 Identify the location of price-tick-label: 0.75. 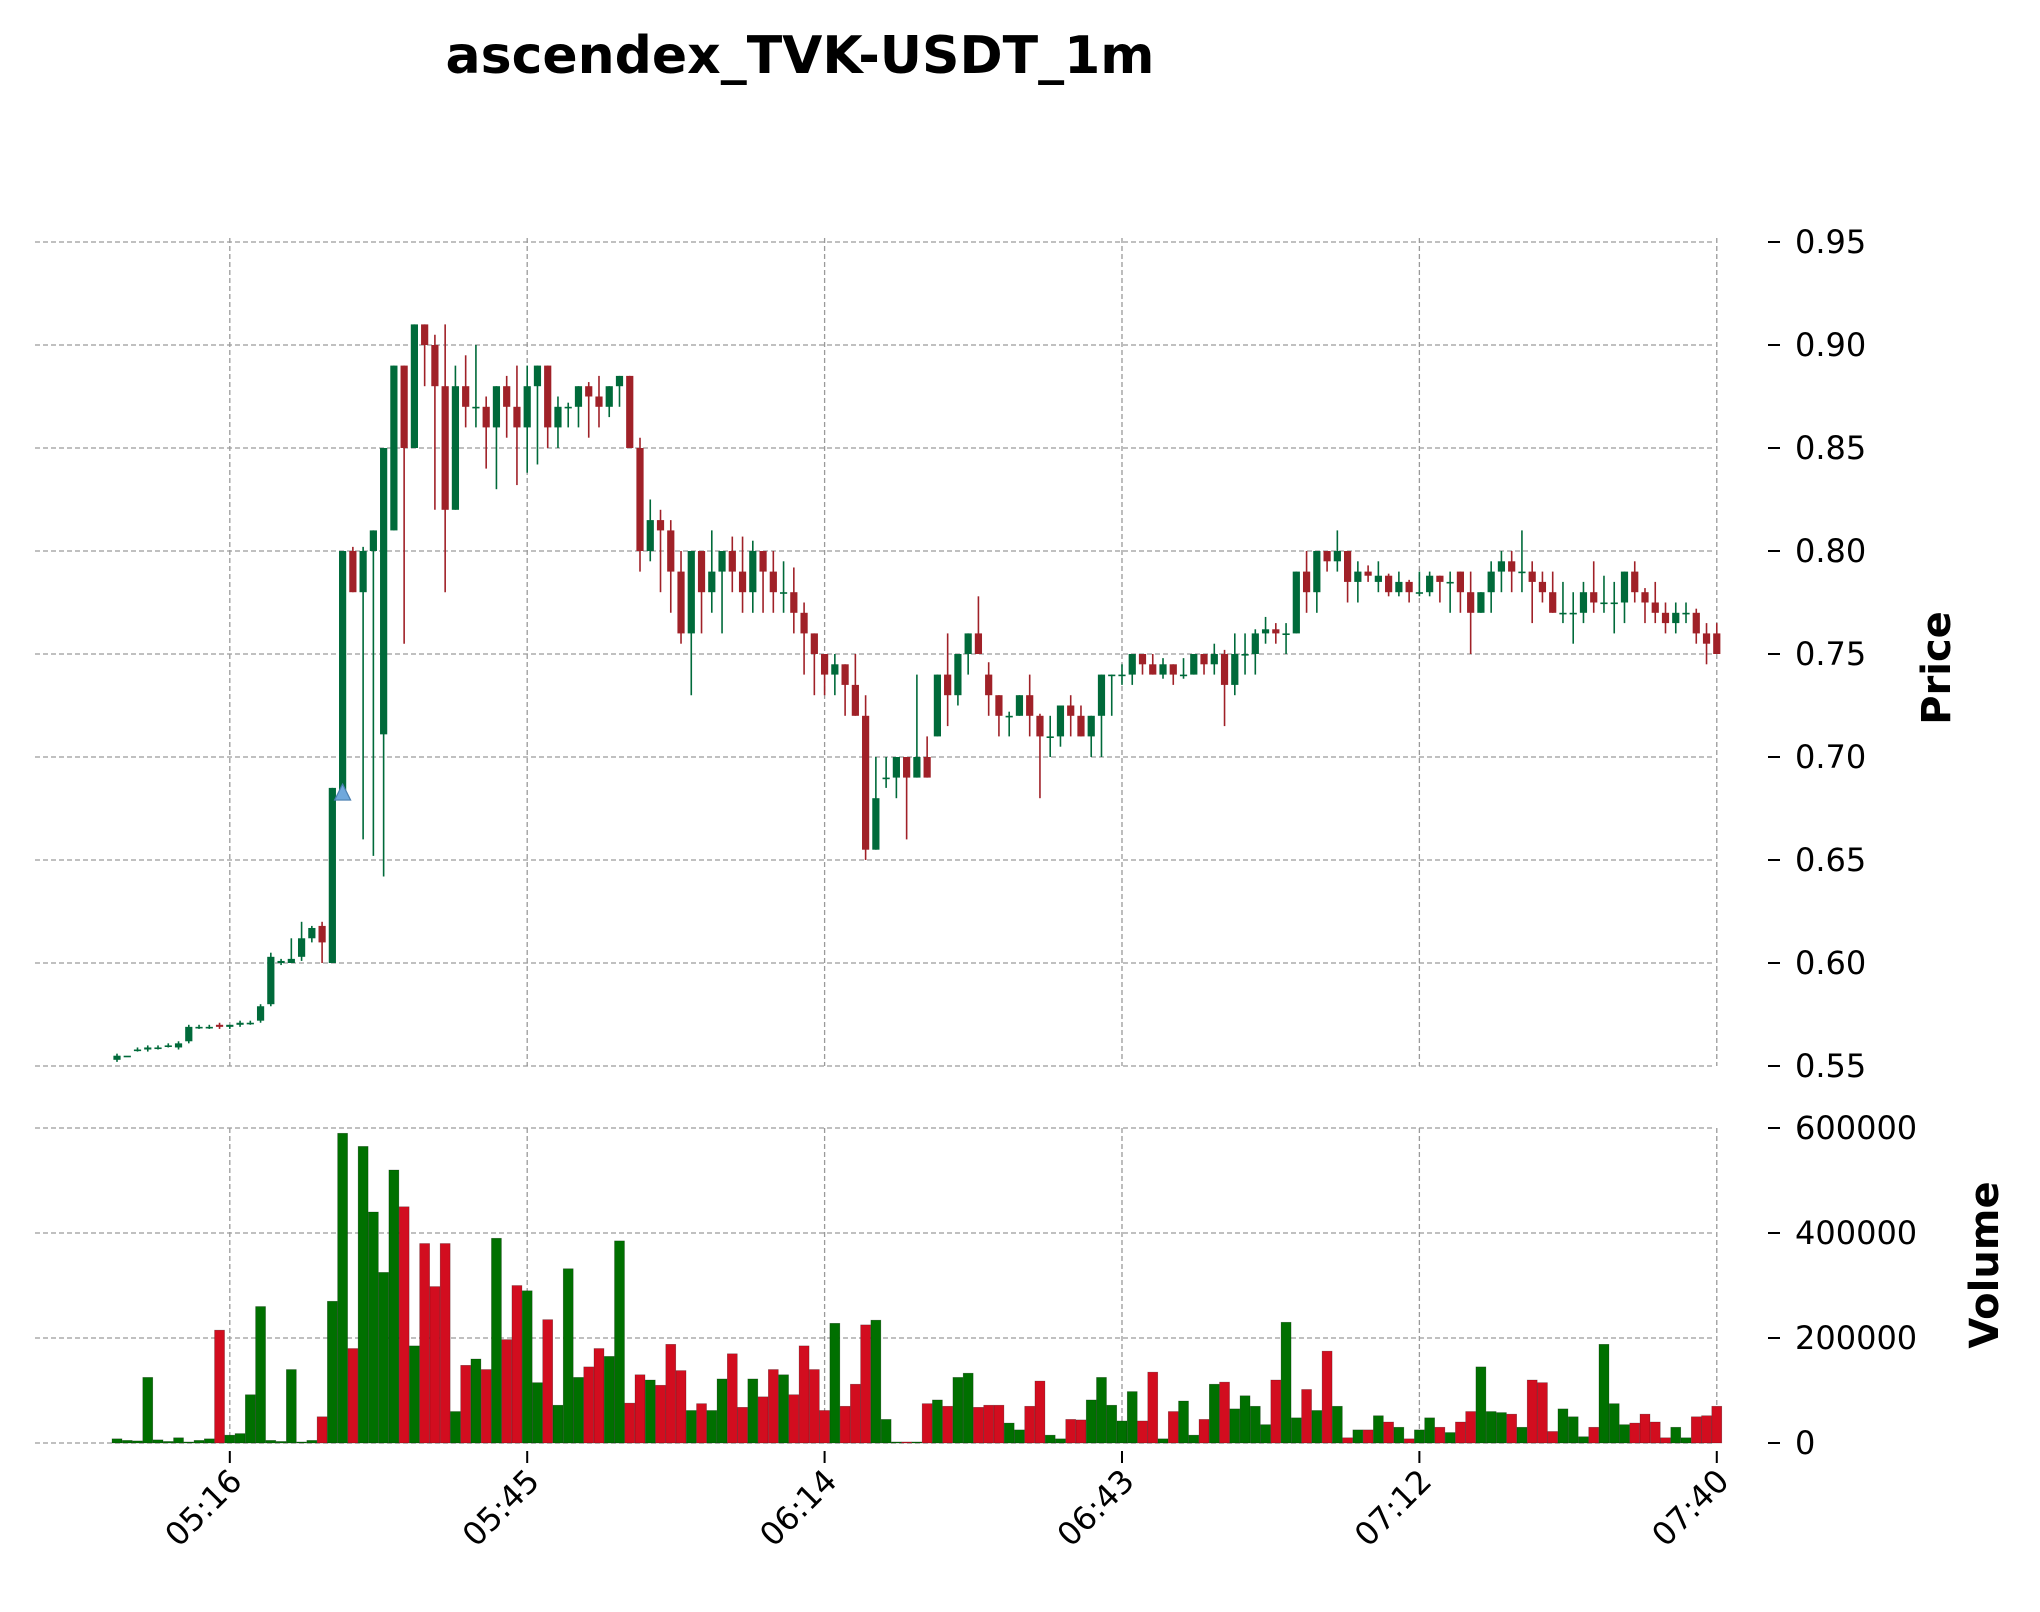
(1830, 654).